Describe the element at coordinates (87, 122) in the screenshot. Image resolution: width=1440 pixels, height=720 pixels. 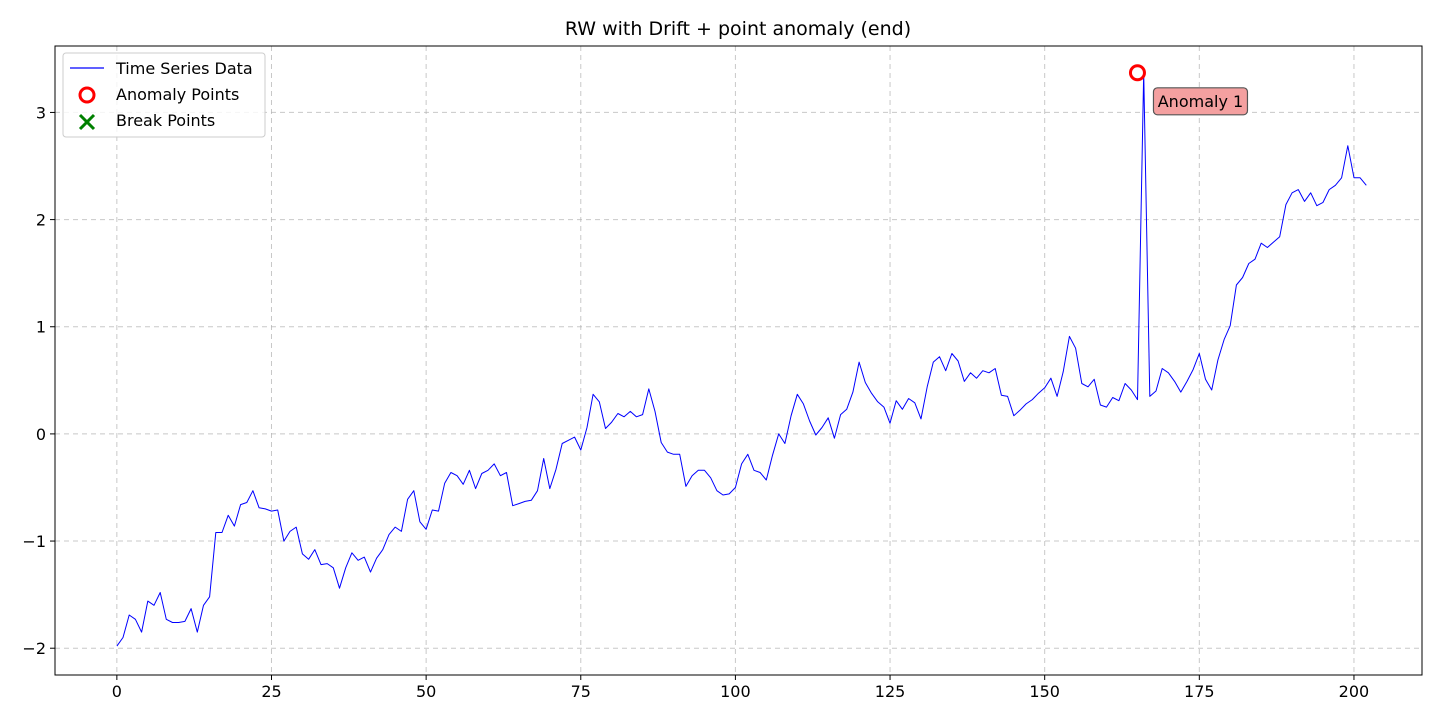
I see `legend-break-marker` at that location.